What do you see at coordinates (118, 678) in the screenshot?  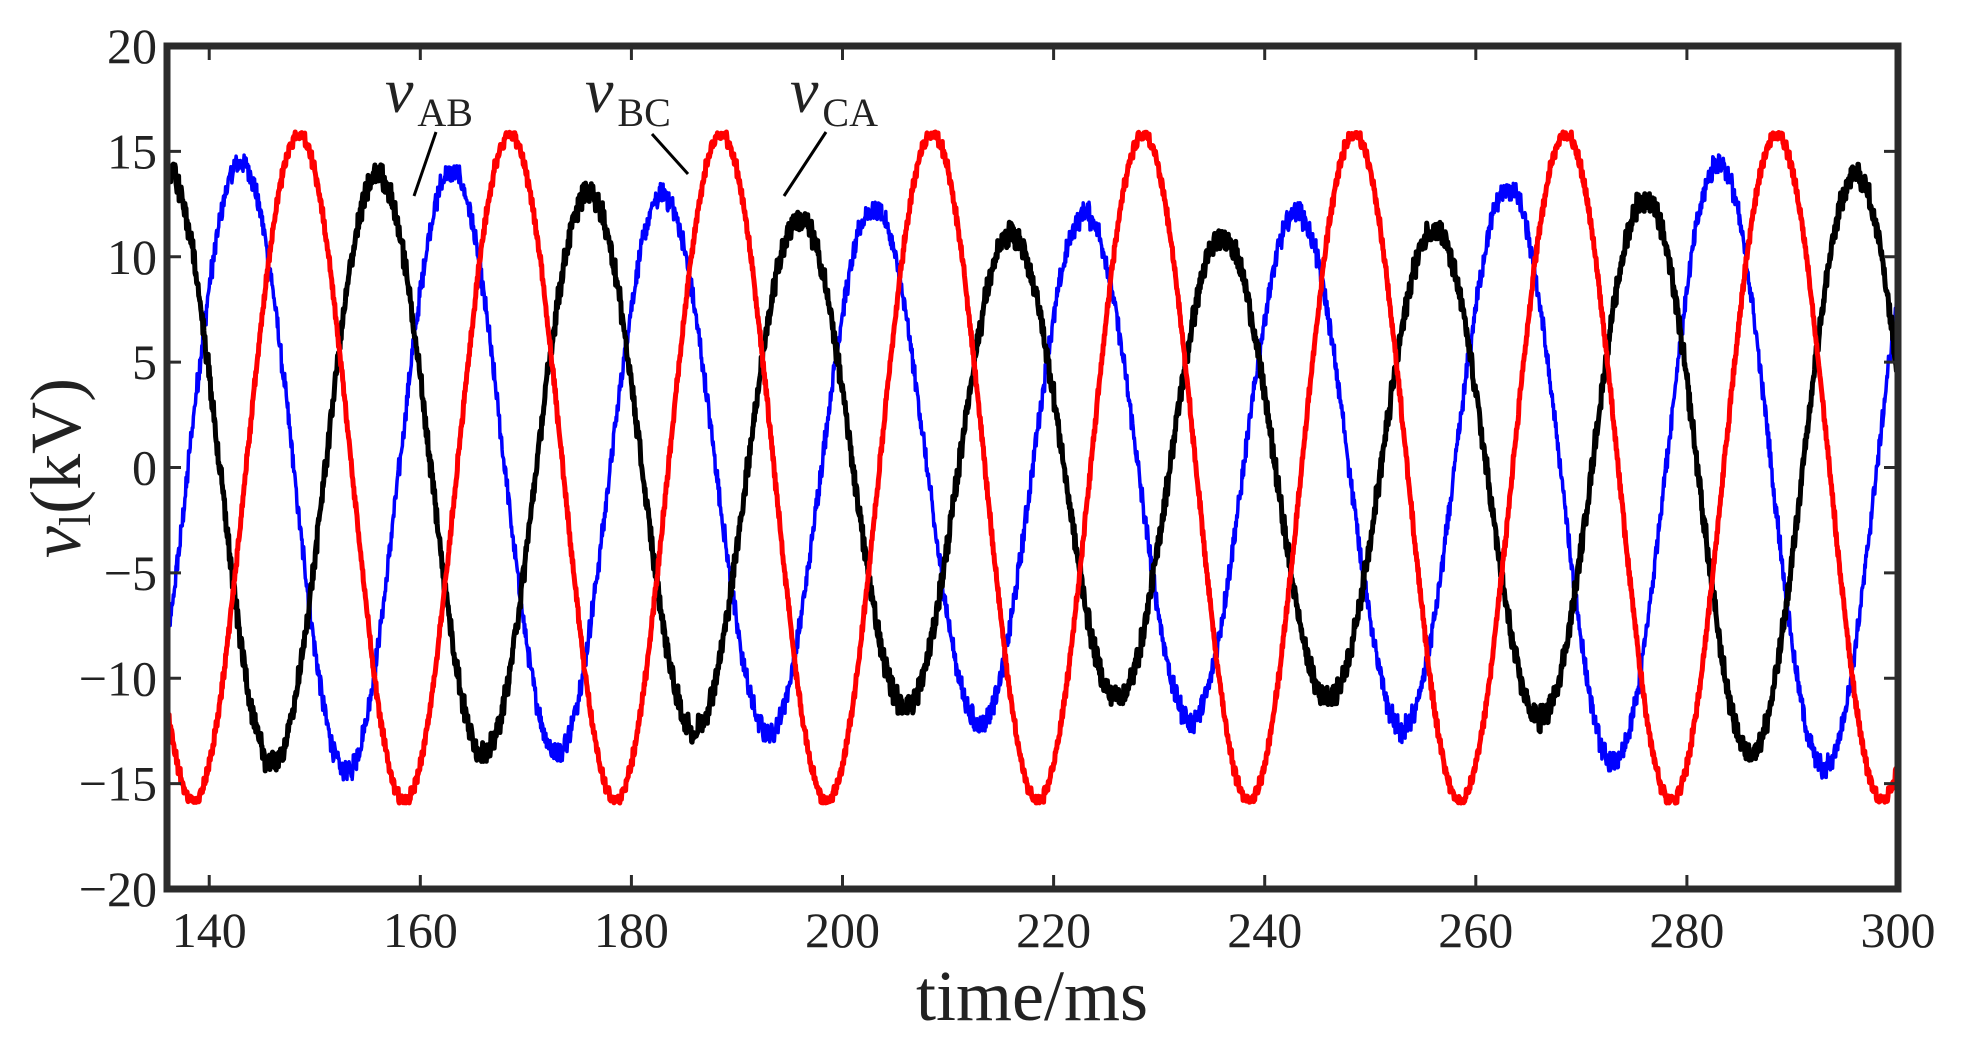 I see `y-tick-label--10: −10` at bounding box center [118, 678].